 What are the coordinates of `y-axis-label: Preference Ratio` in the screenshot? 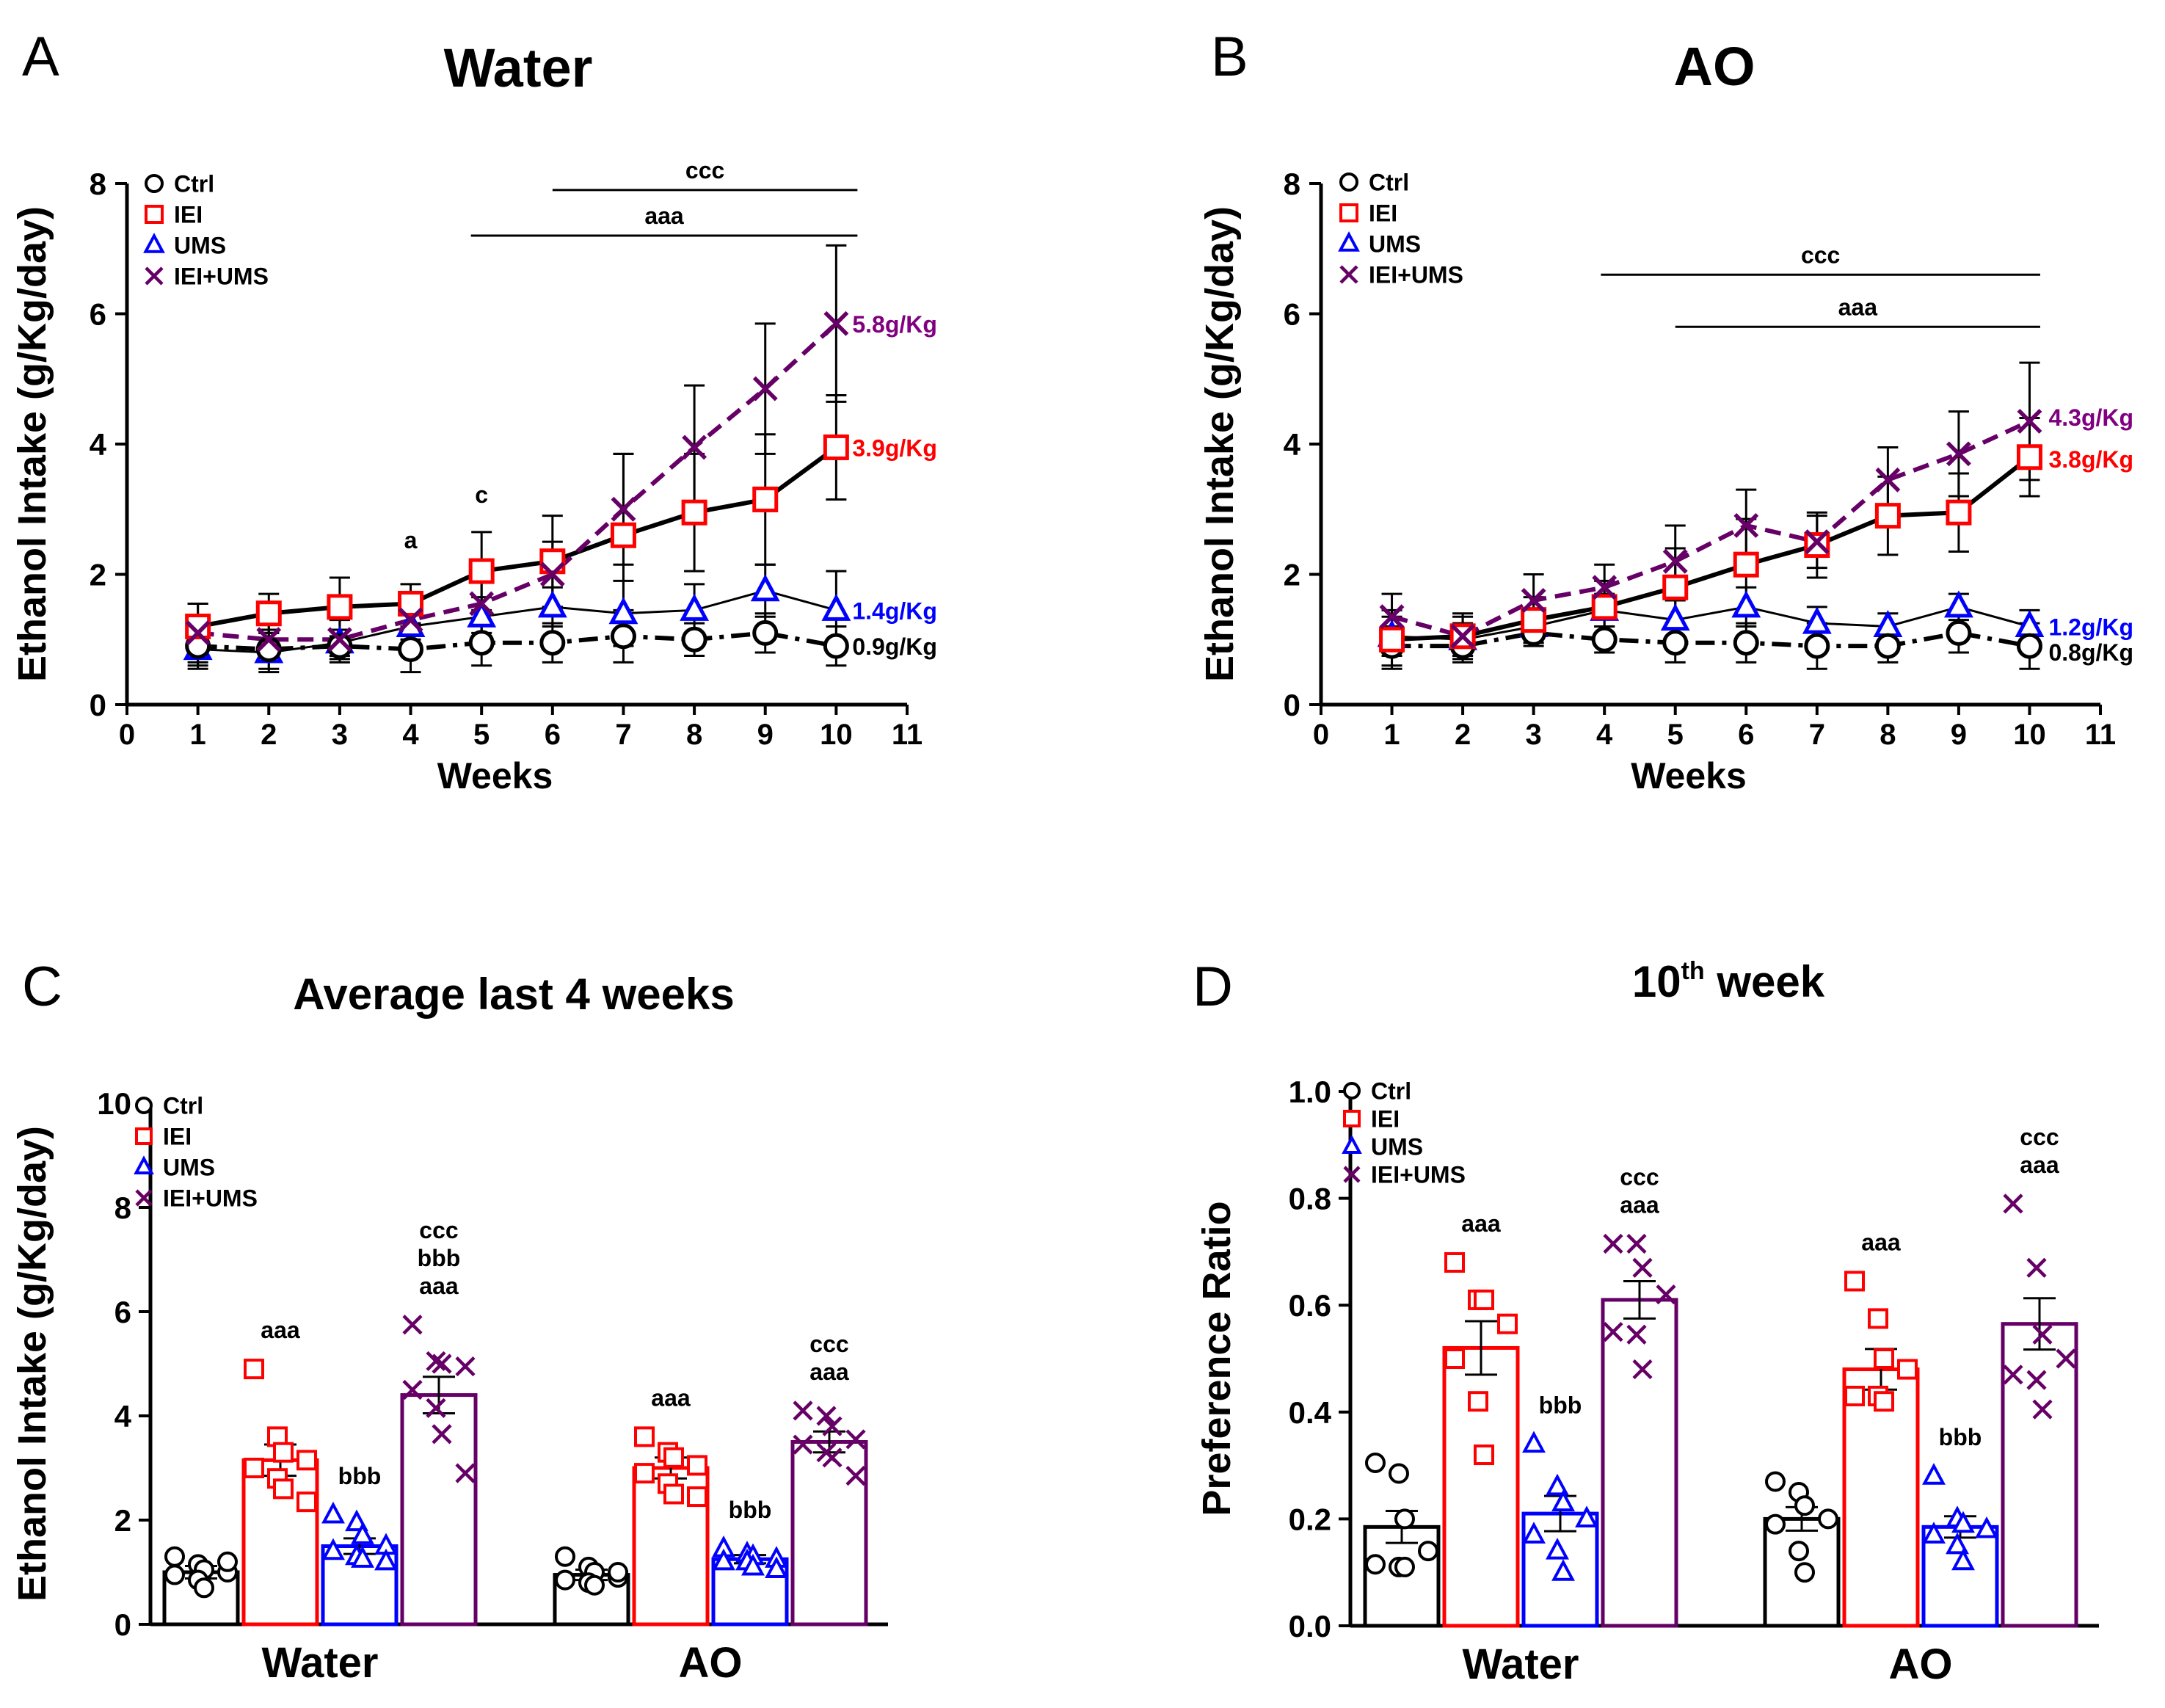 It's located at (1217, 1358).